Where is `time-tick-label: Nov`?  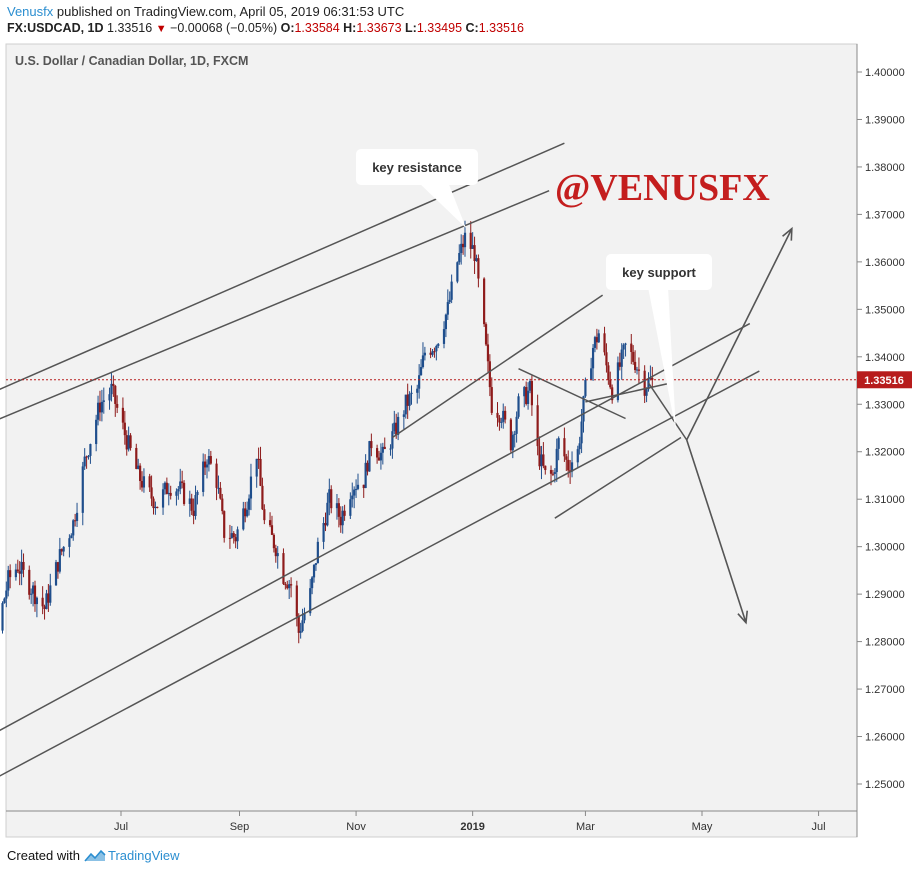
time-tick-label: Nov is located at coordinates (356, 827).